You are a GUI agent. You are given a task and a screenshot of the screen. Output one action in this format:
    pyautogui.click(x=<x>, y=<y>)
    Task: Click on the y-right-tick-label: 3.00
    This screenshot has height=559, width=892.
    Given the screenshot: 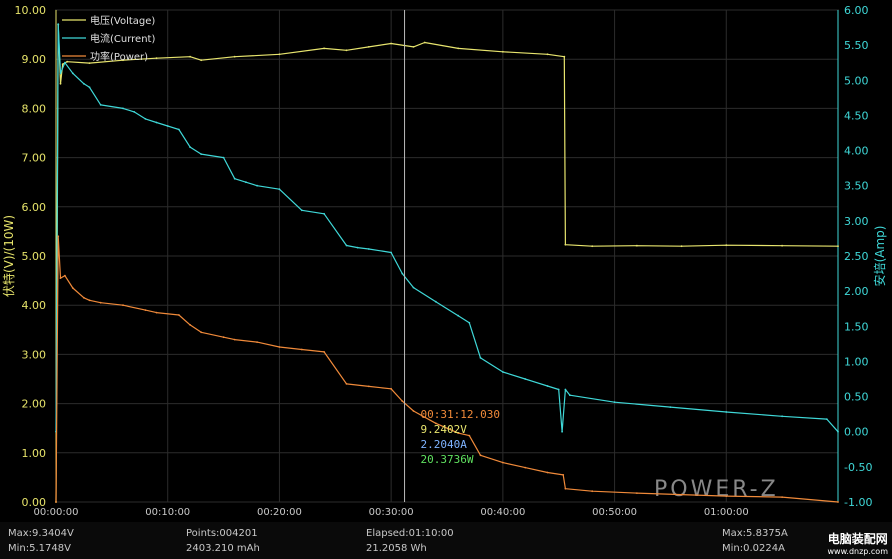 What is the action you would take?
    pyautogui.click(x=856, y=221)
    